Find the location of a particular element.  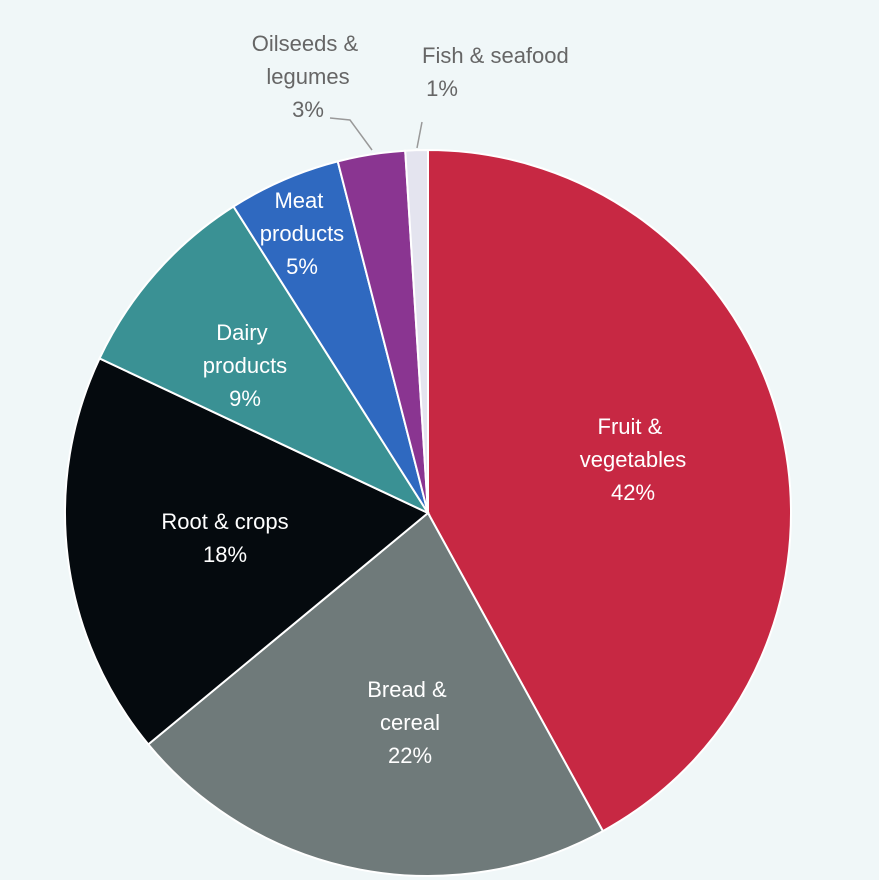

value-label: 3% is located at coordinates (308, 109).